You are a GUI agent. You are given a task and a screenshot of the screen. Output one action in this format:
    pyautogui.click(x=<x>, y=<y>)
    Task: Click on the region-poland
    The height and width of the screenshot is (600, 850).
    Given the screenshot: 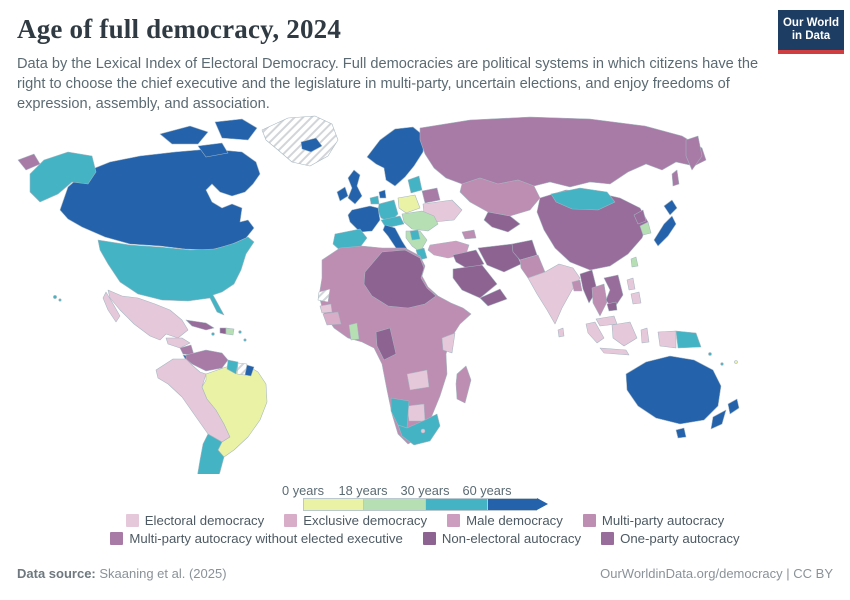 What is the action you would take?
    pyautogui.click(x=409, y=204)
    